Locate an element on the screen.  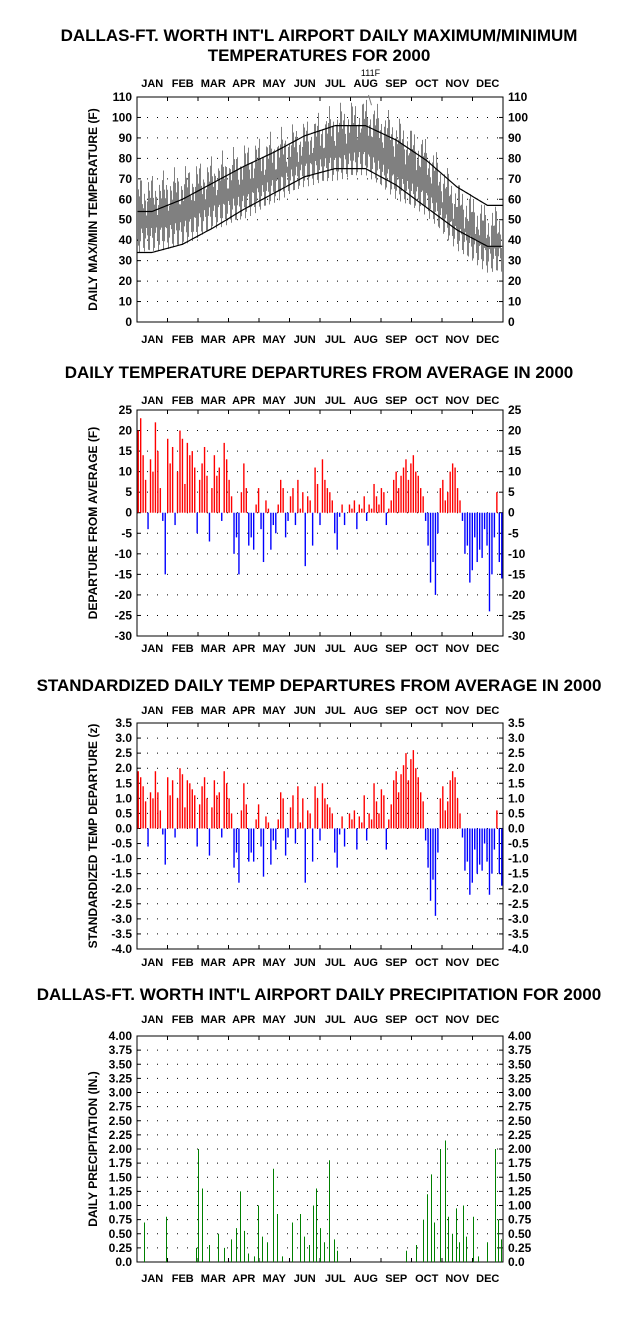
precip-month-top: JUL is located at coordinates (335, 1020).